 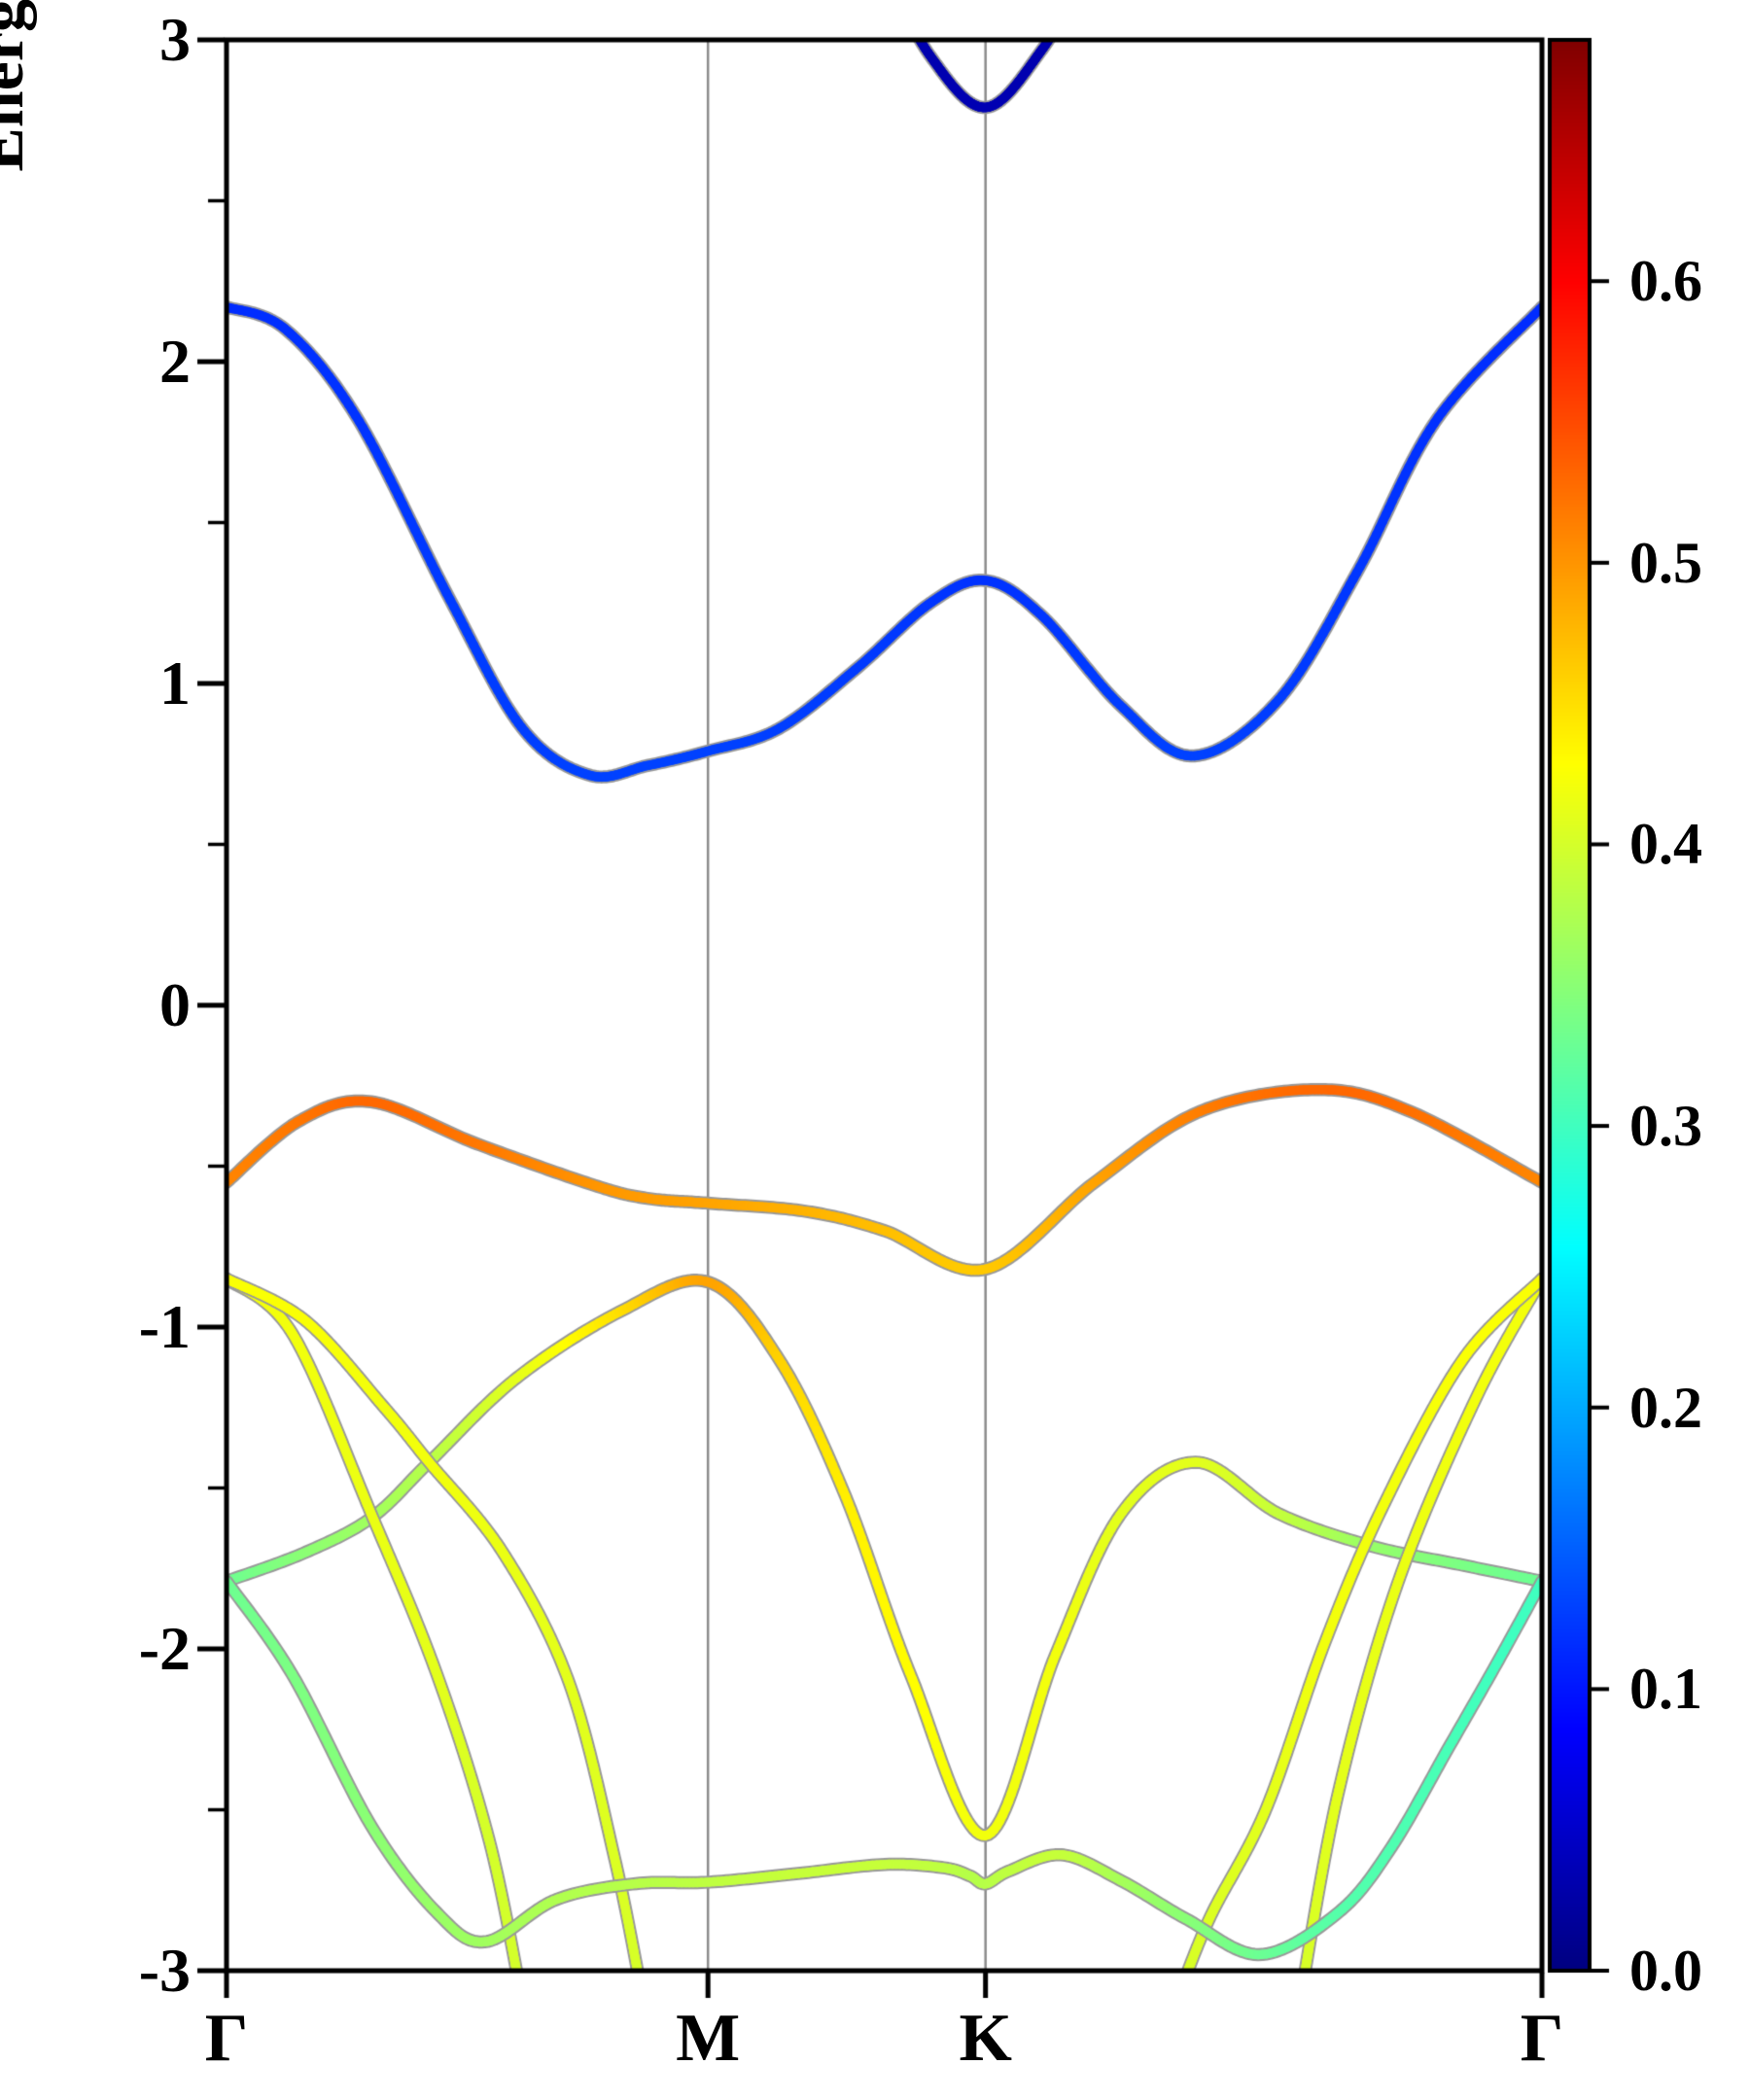 What do you see at coordinates (1665, 844) in the screenshot?
I see `colorbar-tick-label-2: 0.4` at bounding box center [1665, 844].